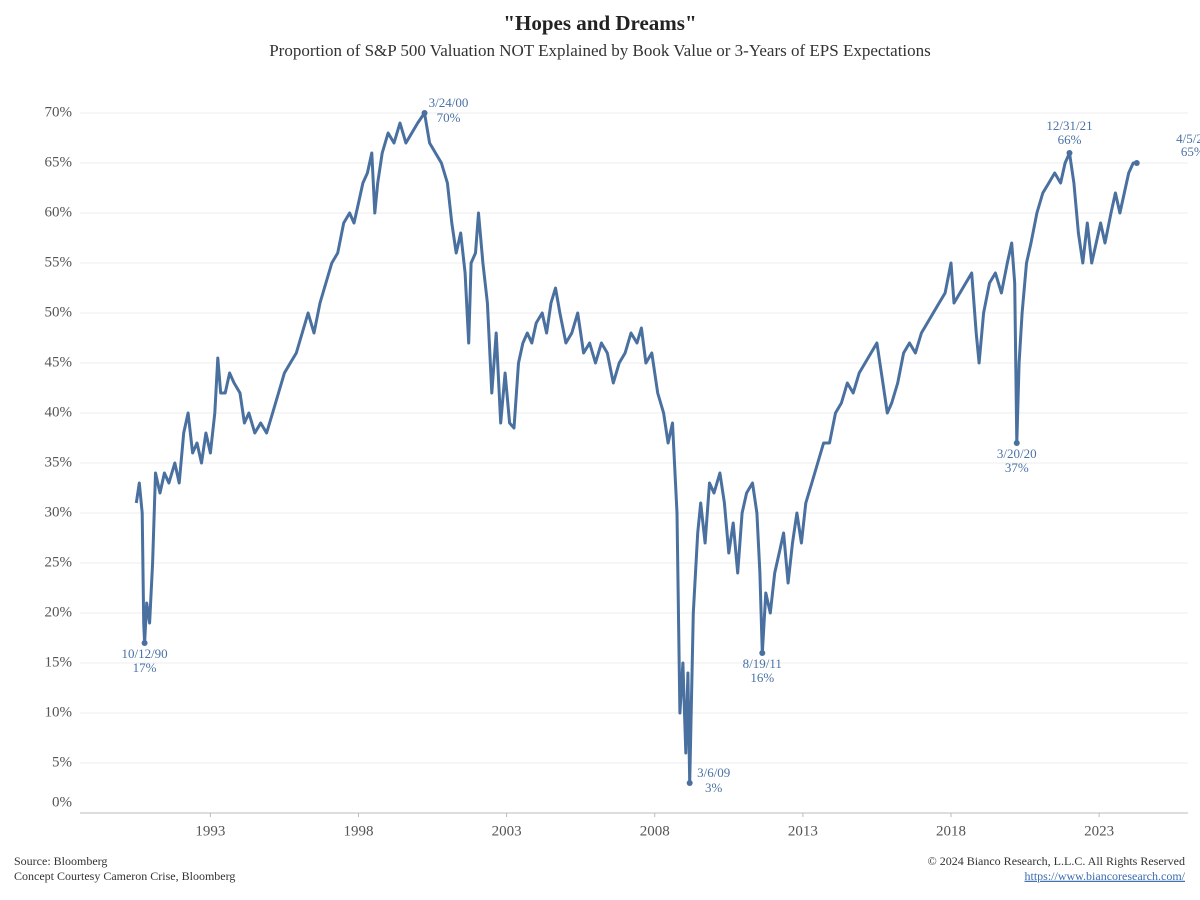 The height and width of the screenshot is (900, 1200). What do you see at coordinates (59, 662) in the screenshot?
I see `y-tick-label: 15%` at bounding box center [59, 662].